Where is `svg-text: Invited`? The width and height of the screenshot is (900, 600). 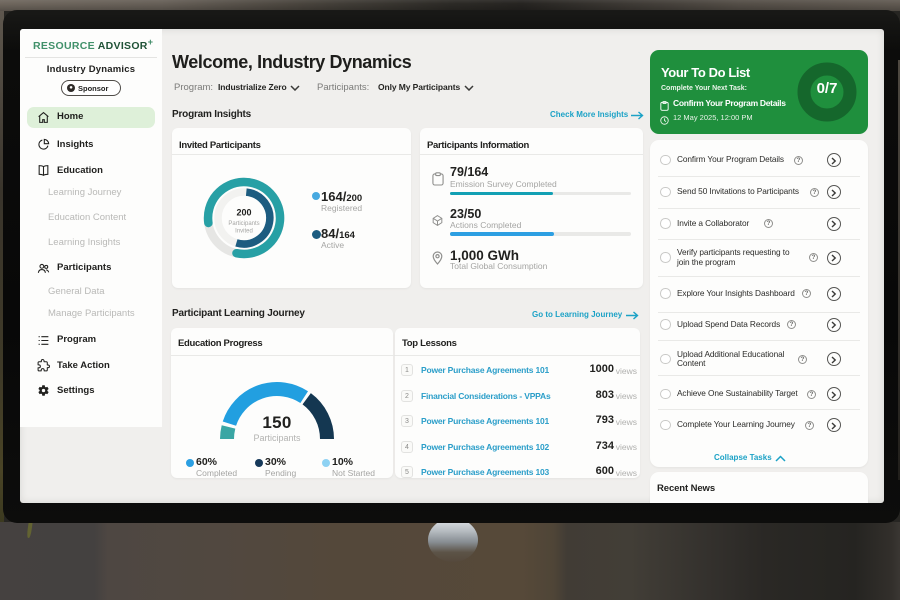
svg-text: Invited is located at coordinates (244, 232).